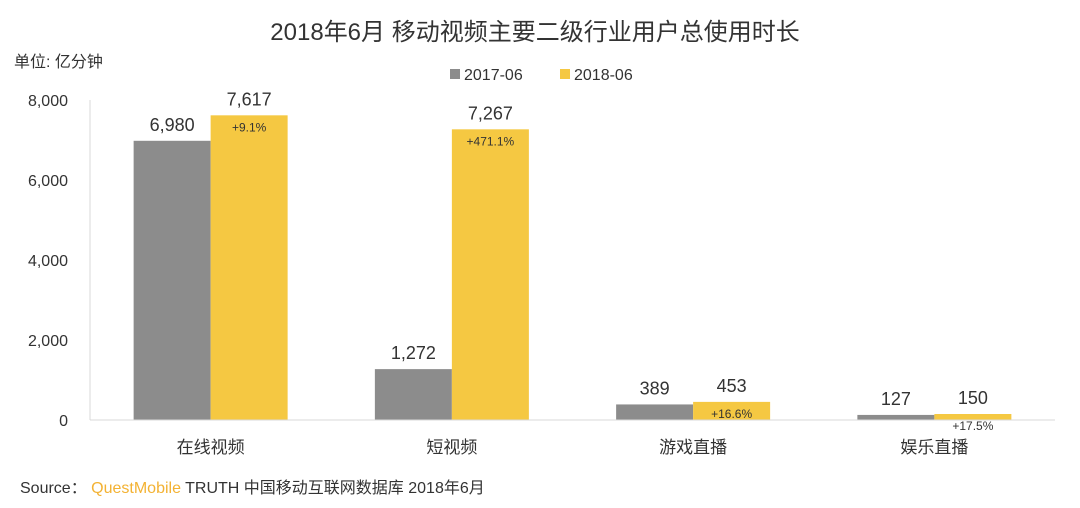 The height and width of the screenshot is (508, 1080). Describe the element at coordinates (731, 414) in the screenshot. I see `growth-label: +16.6%` at that location.